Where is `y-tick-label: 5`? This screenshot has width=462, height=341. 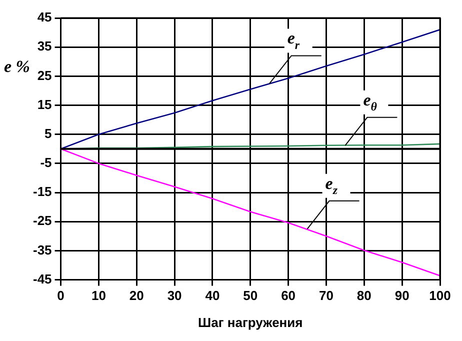 y-tick-label: 5 is located at coordinates (48, 133).